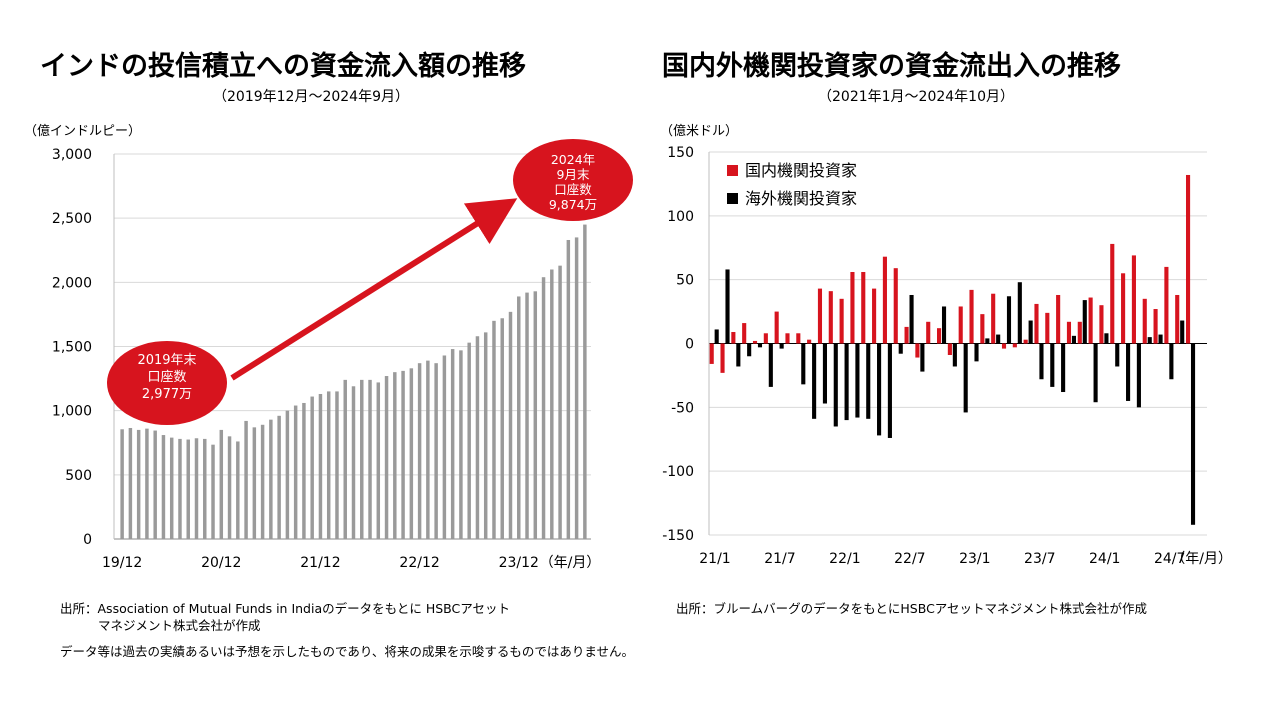  What do you see at coordinates (83, 131) in the screenshot?
I see `left-y-unit-label: （億インドルピー）` at bounding box center [83, 131].